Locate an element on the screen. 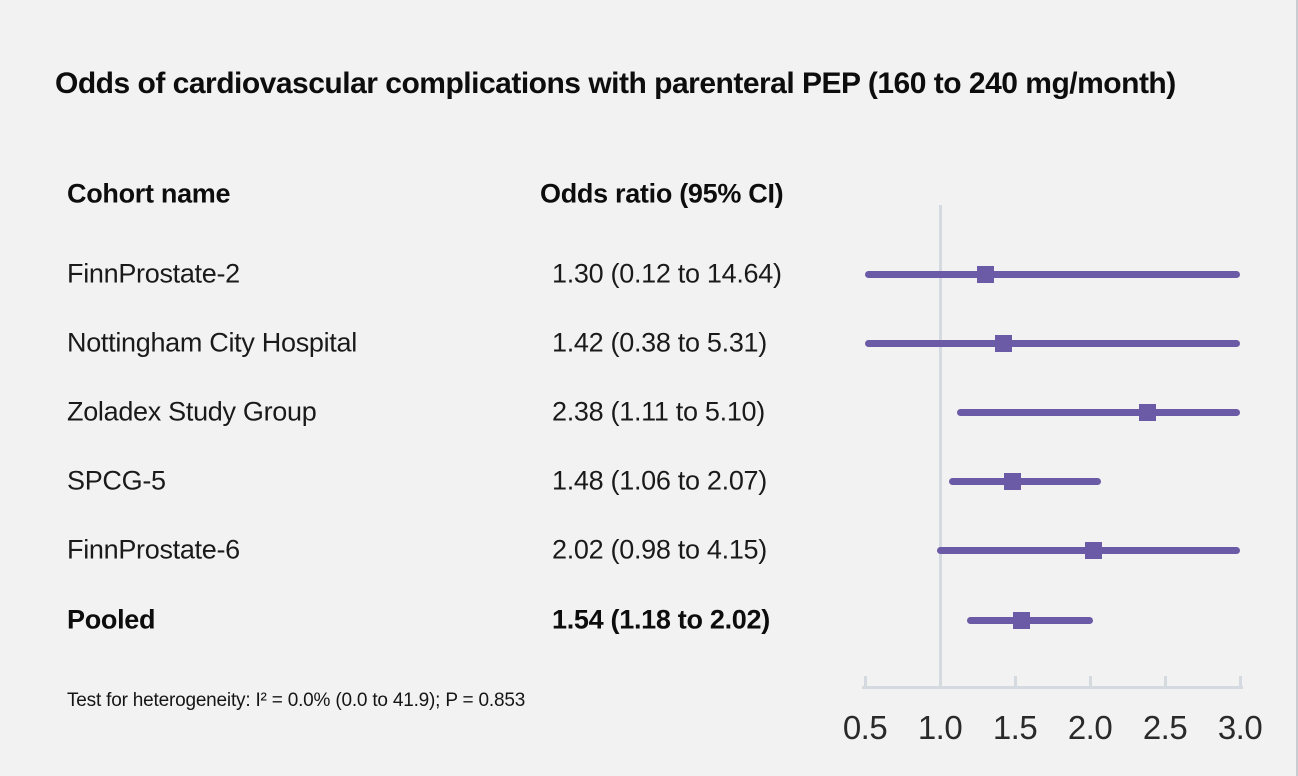  reference-line is located at coordinates (940, 447).